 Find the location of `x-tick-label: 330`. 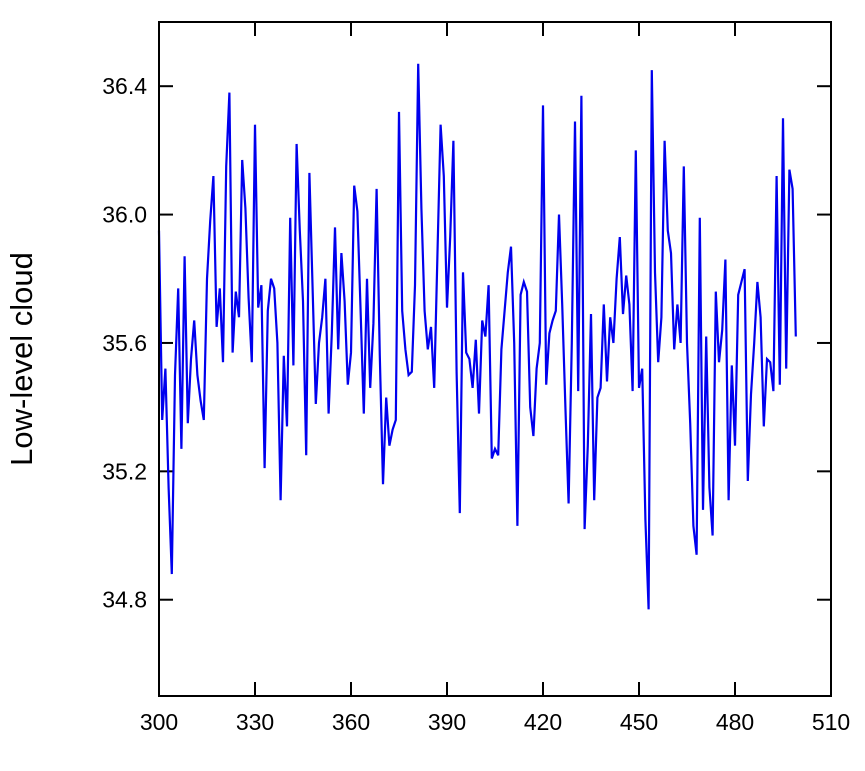

x-tick-label: 330 is located at coordinates (255, 722).